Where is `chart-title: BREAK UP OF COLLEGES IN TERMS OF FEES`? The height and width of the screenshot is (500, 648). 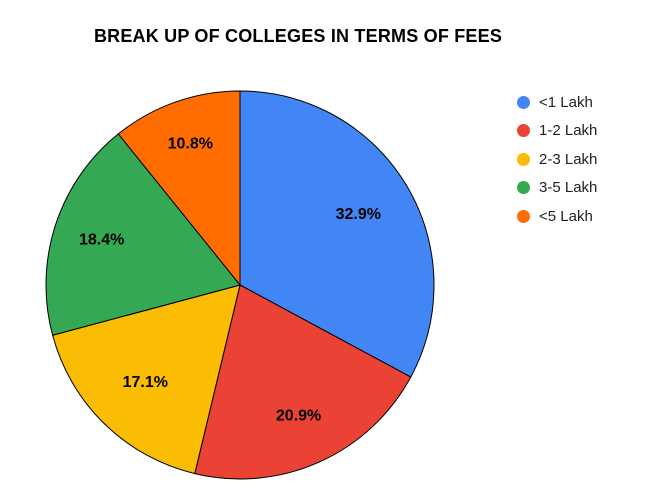
chart-title: BREAK UP OF COLLEGES IN TERMS OF FEES is located at coordinates (298, 36).